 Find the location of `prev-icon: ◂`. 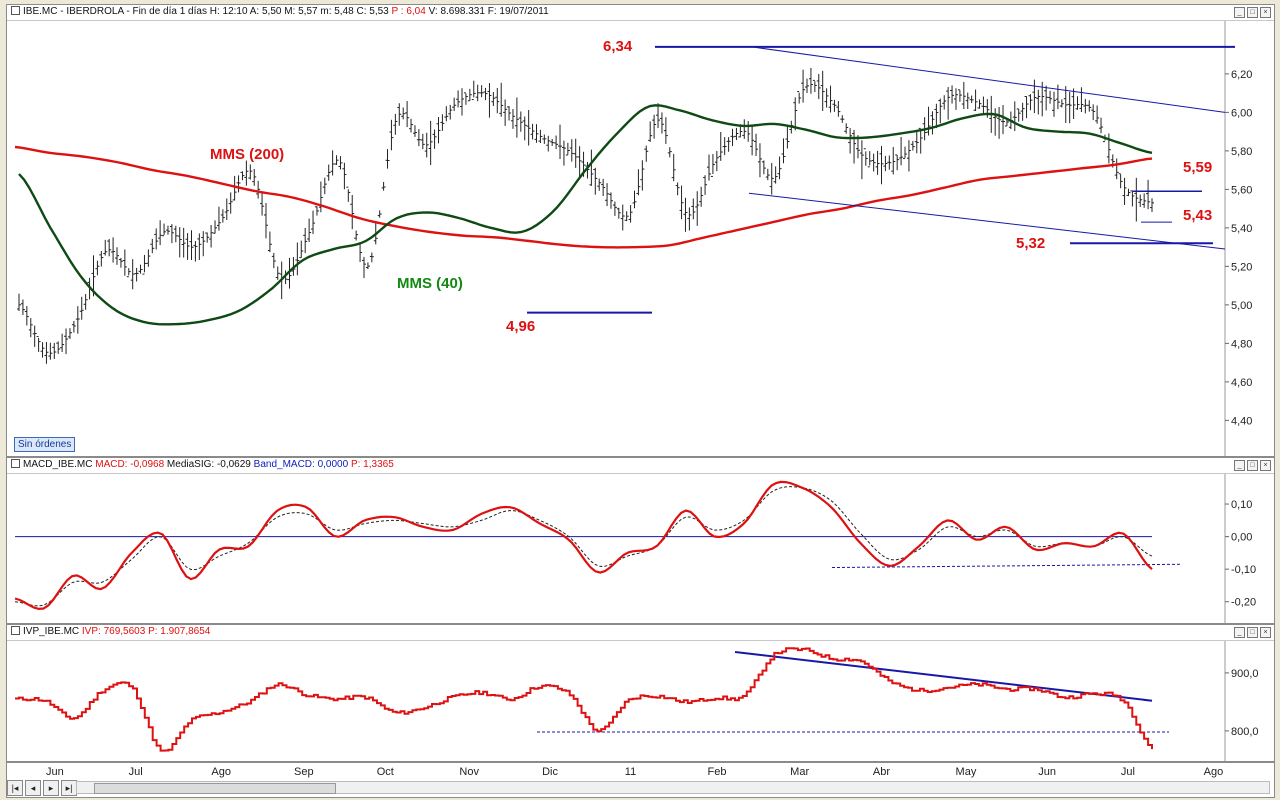

prev-icon: ◂ is located at coordinates (33, 788).